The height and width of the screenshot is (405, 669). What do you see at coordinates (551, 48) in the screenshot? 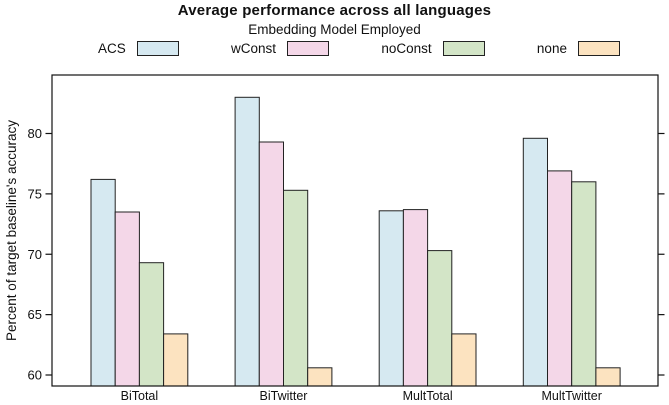
I see `legend-label: none` at bounding box center [551, 48].